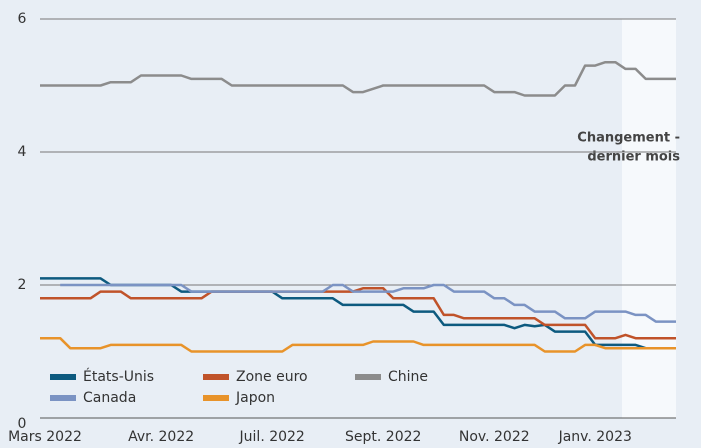  What do you see at coordinates (272, 377) in the screenshot?
I see `legend-label: Zone euro` at bounding box center [272, 377].